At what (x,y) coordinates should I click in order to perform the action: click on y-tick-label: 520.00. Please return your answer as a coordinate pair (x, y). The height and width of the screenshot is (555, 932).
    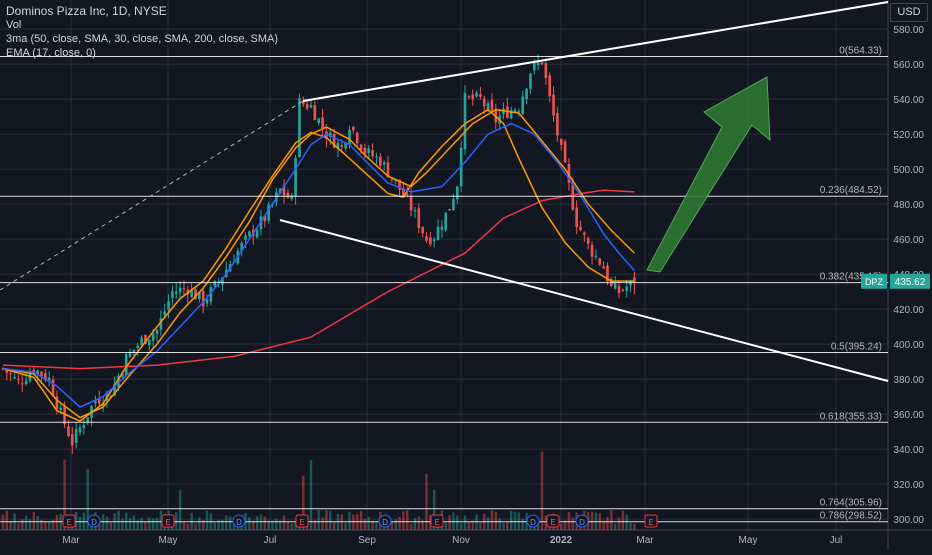
    Looking at the image, I should click on (908, 135).